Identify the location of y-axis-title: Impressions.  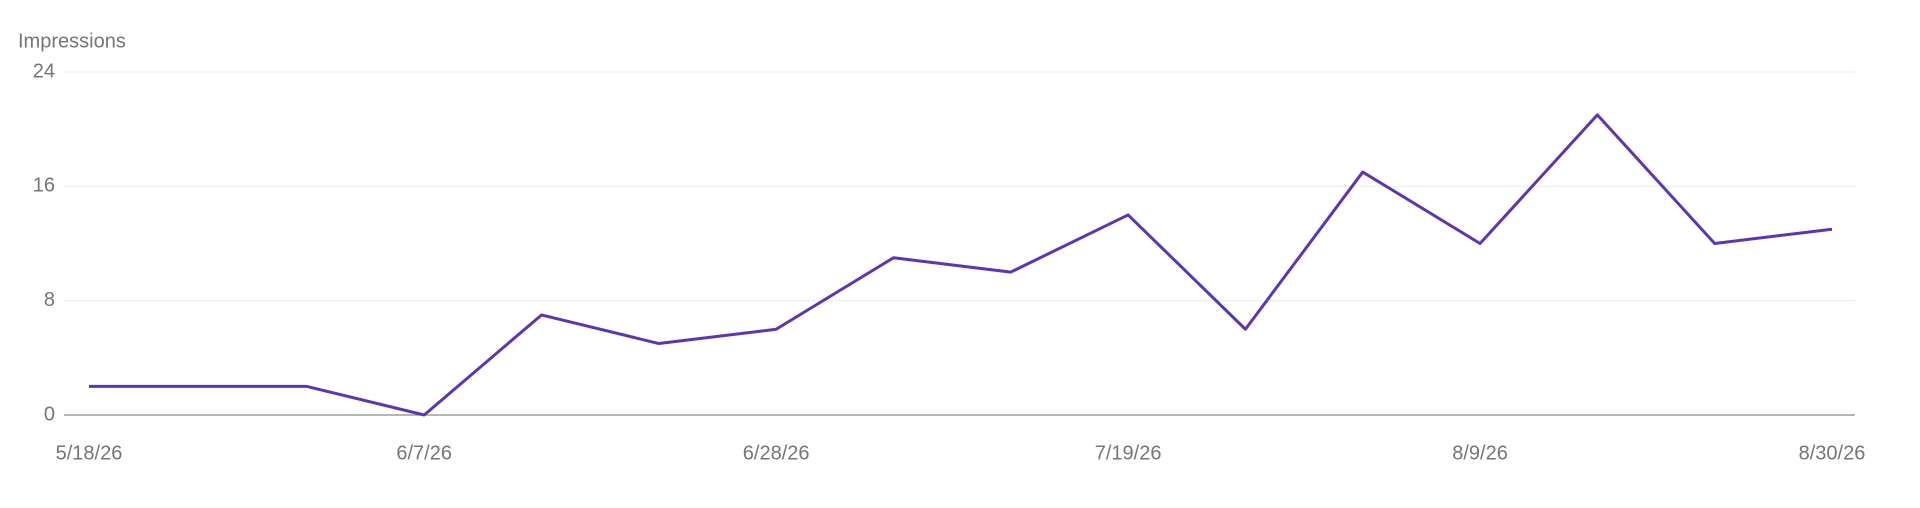
(72, 41).